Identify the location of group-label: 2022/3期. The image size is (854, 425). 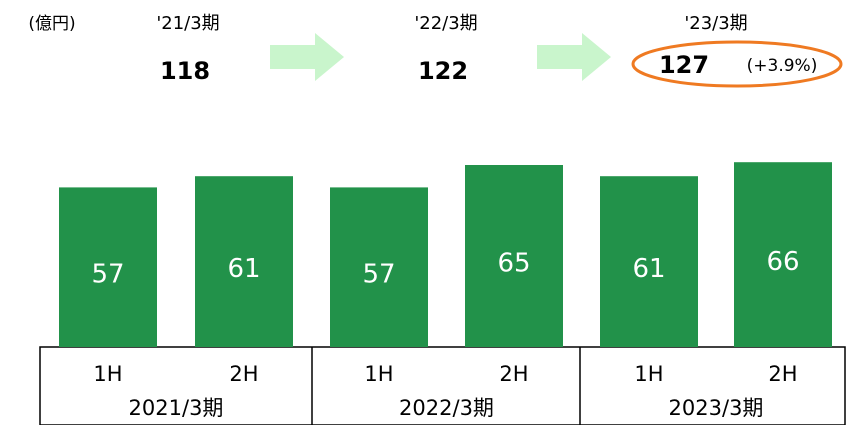
(446, 408).